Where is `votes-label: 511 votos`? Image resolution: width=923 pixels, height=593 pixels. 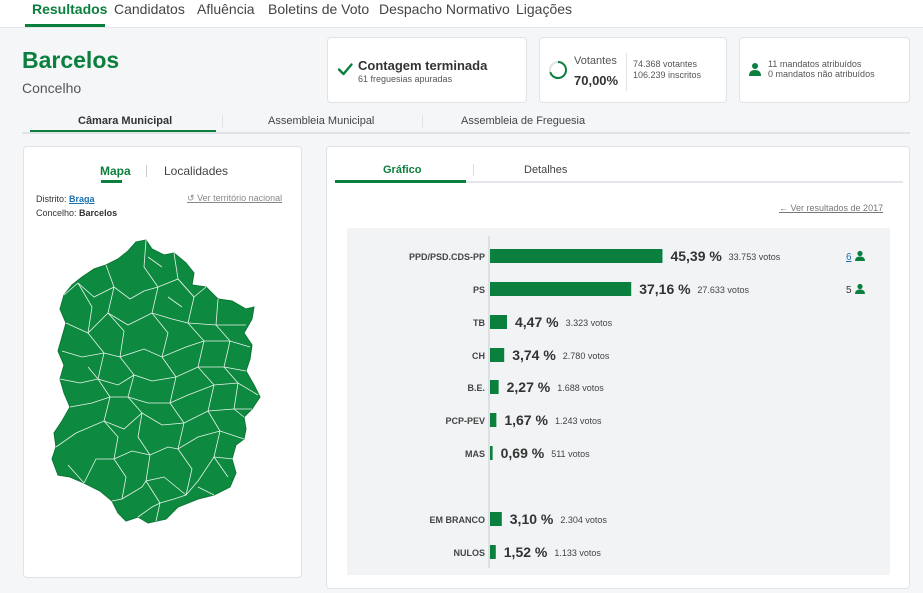
votes-label: 511 votos is located at coordinates (570, 454).